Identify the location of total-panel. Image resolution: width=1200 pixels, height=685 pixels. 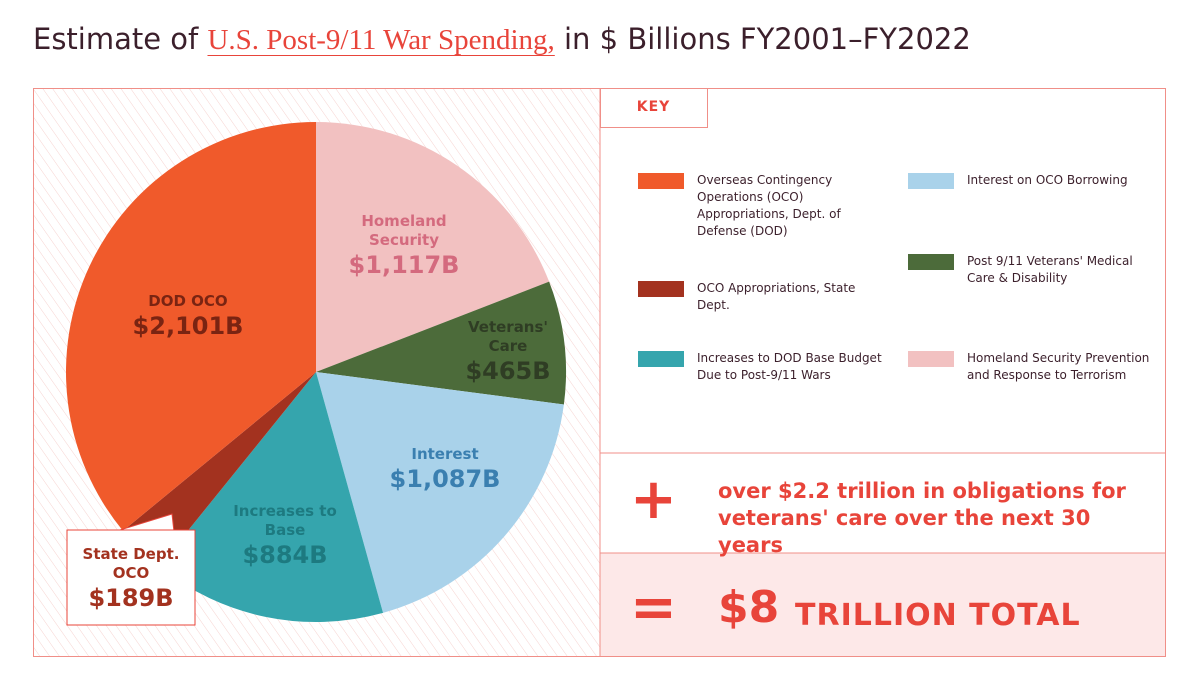
(883, 605).